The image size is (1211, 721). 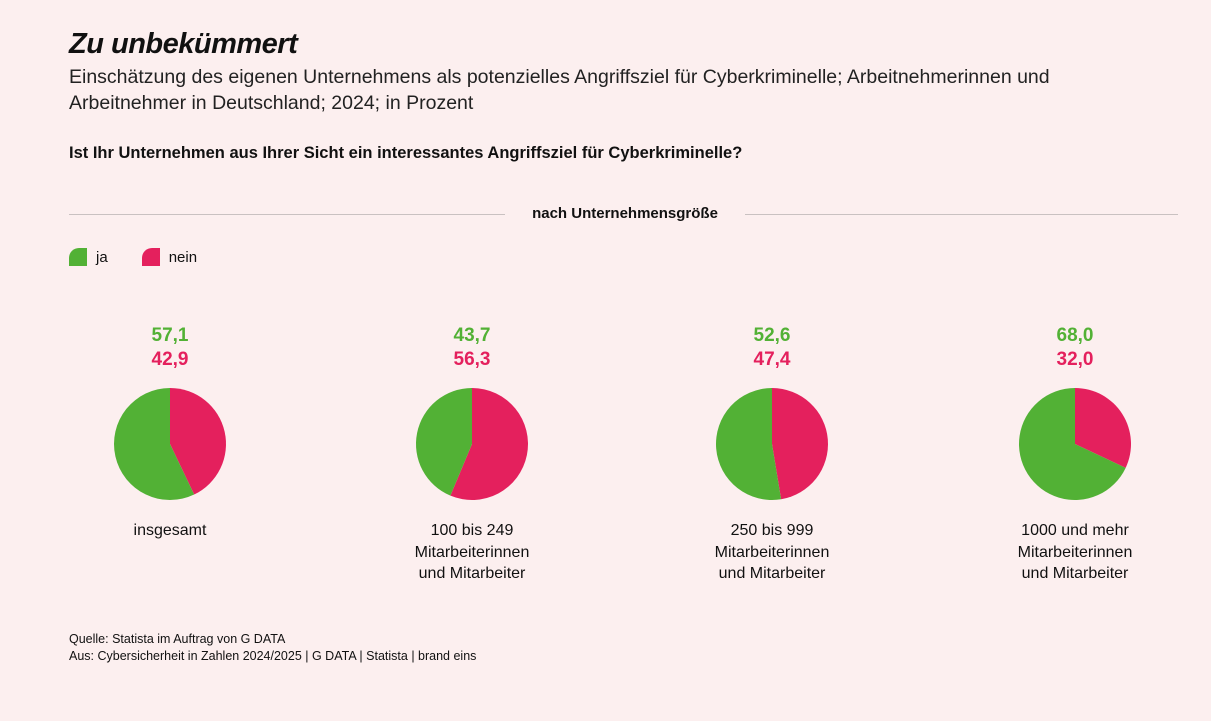 What do you see at coordinates (625, 214) in the screenshot?
I see `group-label: nach Unternehmensgröße` at bounding box center [625, 214].